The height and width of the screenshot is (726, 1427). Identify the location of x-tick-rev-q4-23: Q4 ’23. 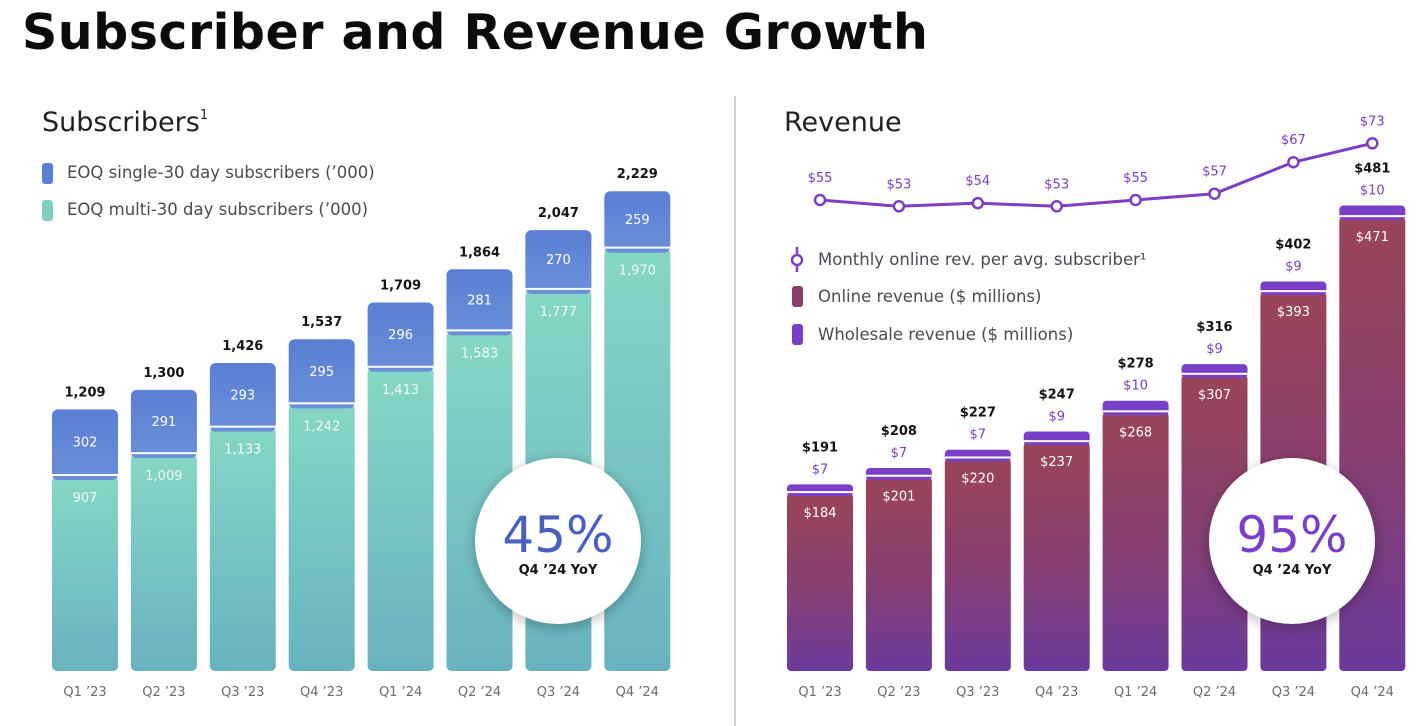
(1056, 692).